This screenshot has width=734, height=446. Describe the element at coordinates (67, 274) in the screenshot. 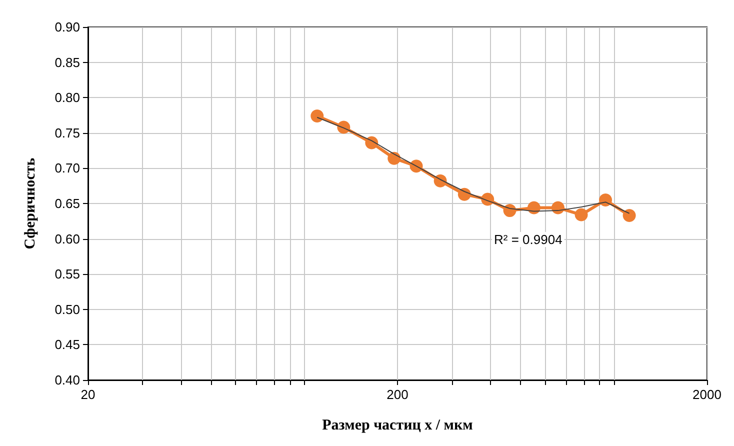

I see `y-tick-label: 0.55` at that location.